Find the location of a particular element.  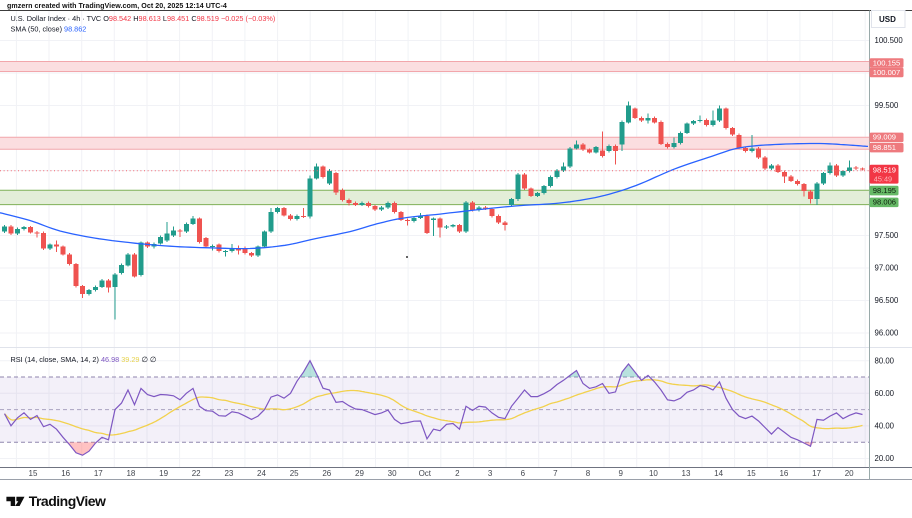

svg-text: 24 is located at coordinates (261, 473).